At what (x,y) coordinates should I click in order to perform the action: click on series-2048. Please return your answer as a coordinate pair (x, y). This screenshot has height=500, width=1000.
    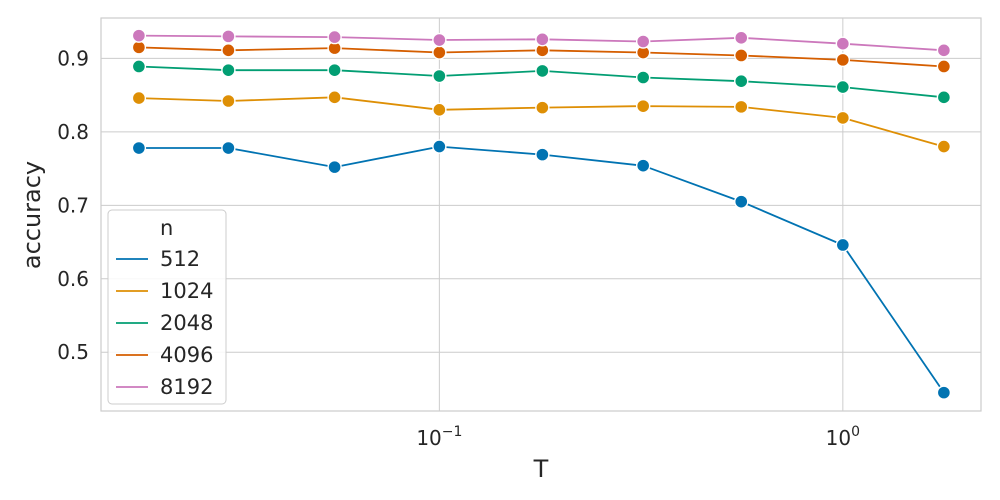
    Looking at the image, I should click on (541, 82).